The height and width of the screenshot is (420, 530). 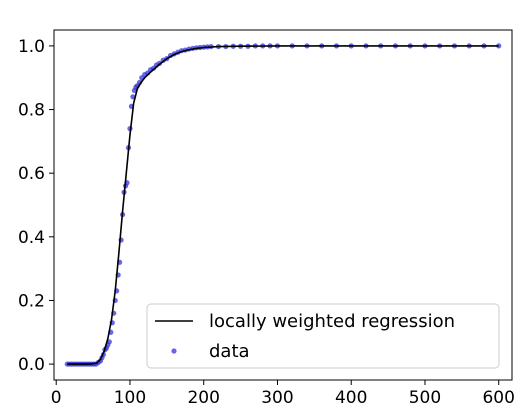 I want to click on x-tick-label: 600, so click(x=498, y=398).